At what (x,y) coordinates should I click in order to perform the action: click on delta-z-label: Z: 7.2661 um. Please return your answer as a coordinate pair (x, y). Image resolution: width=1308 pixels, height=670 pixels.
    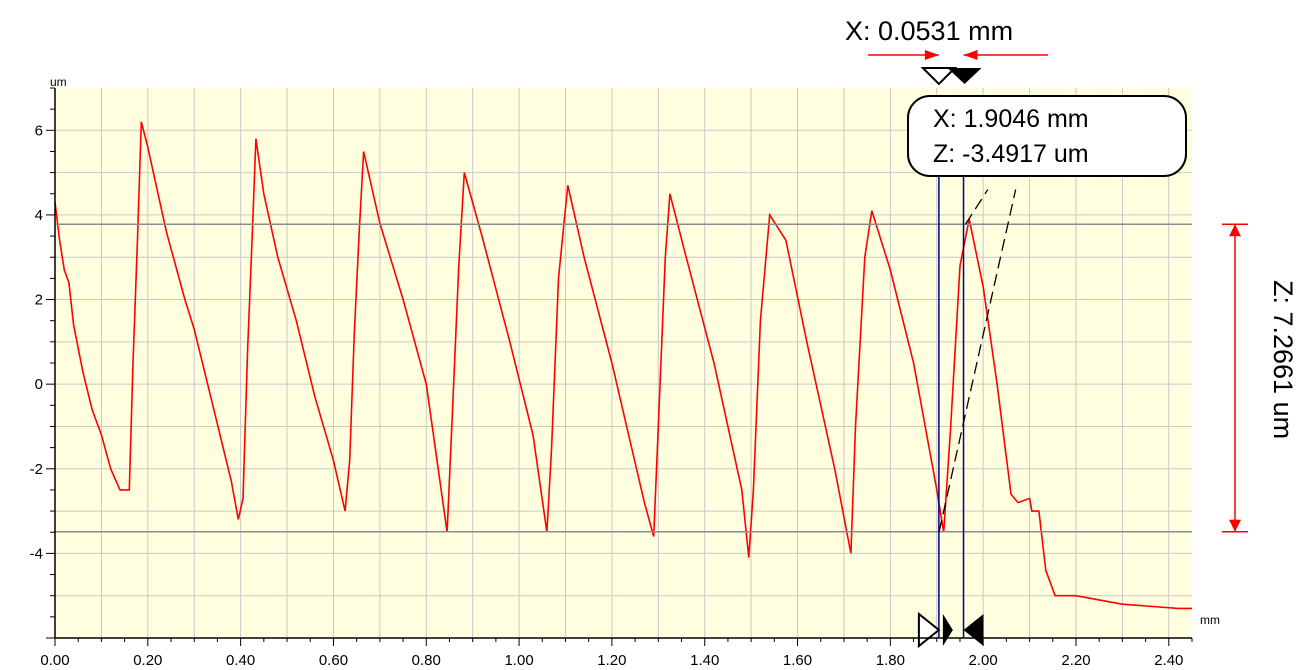
    Looking at the image, I should click on (1283, 359).